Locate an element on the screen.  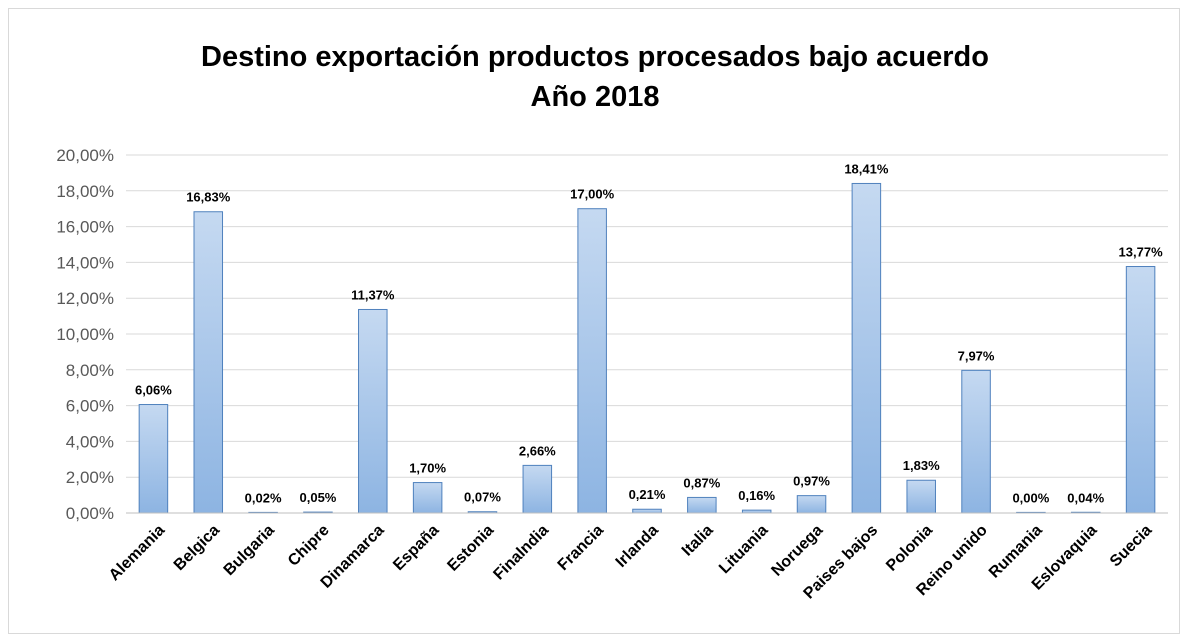
bar-francia is located at coordinates (592, 361).